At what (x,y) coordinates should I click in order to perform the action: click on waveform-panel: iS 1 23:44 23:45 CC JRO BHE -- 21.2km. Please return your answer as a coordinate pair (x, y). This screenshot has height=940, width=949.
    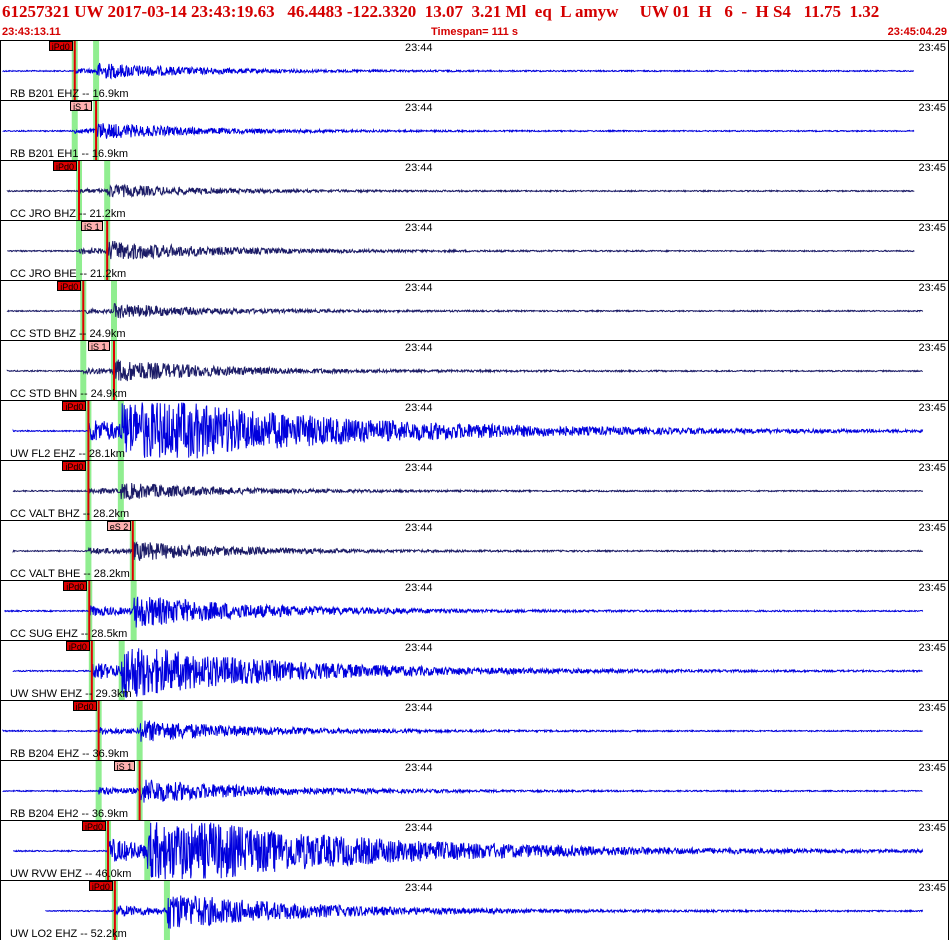
    Looking at the image, I should click on (474, 250).